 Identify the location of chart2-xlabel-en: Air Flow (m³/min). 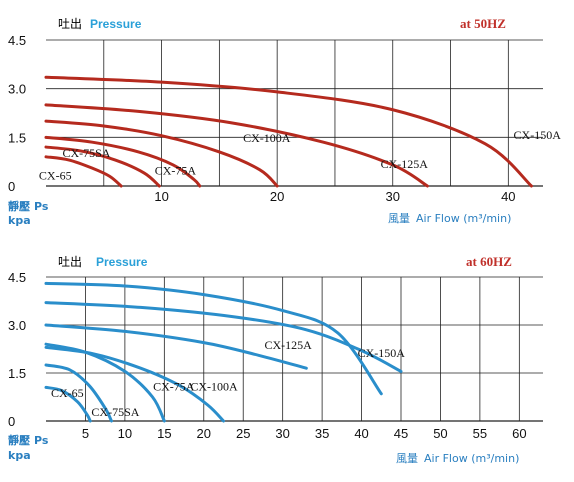
(471, 458).